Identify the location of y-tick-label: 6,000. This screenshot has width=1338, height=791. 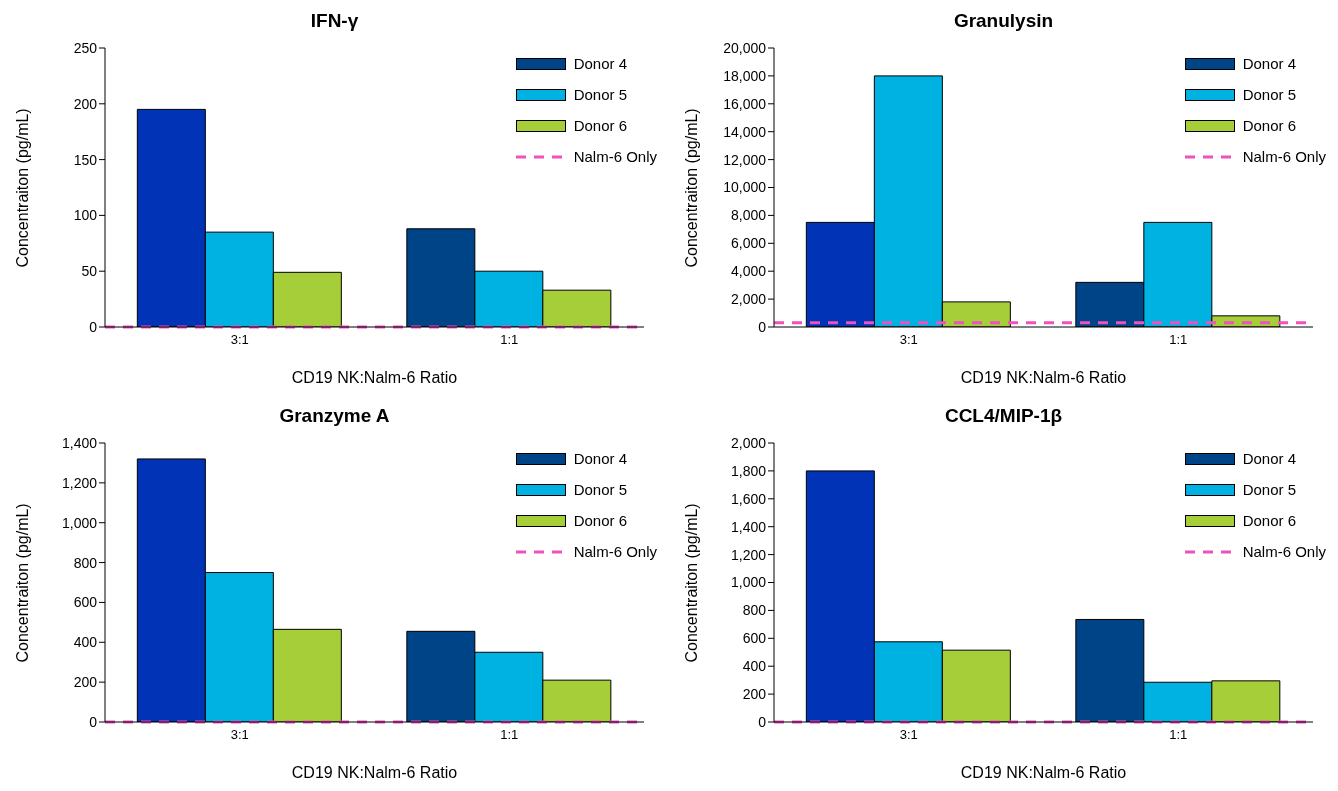
(748, 243).